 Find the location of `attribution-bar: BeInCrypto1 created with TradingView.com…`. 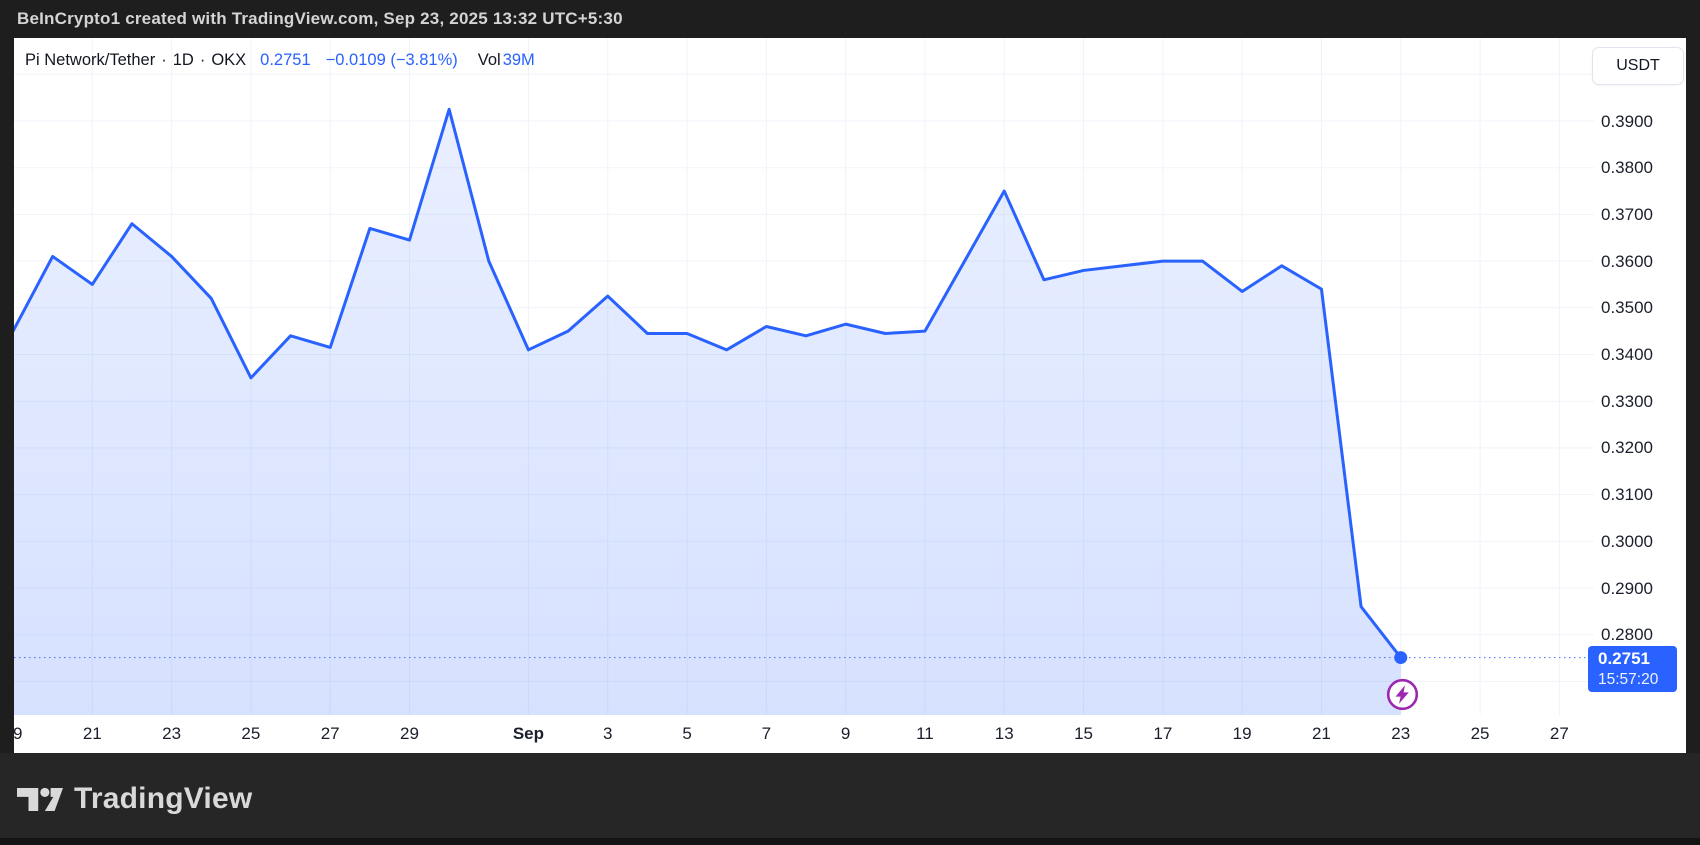

attribution-bar: BeInCrypto1 created with TradingView.com… is located at coordinates (850, 19).